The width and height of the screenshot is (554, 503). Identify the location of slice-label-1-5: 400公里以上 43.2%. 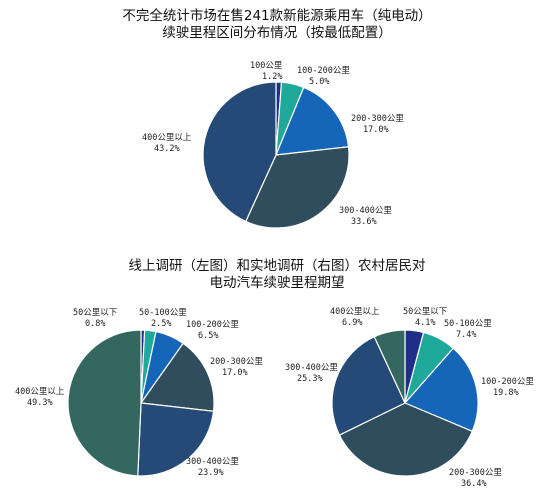
(167, 143).